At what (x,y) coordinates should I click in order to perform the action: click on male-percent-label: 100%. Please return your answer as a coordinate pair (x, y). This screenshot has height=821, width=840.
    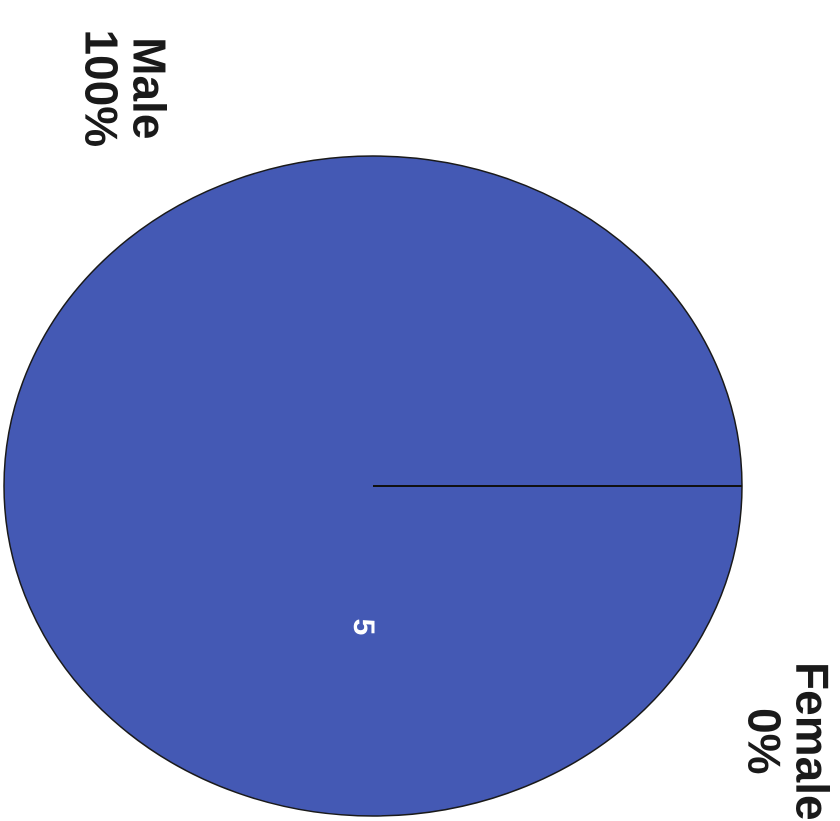
    Looking at the image, I should click on (101, 88).